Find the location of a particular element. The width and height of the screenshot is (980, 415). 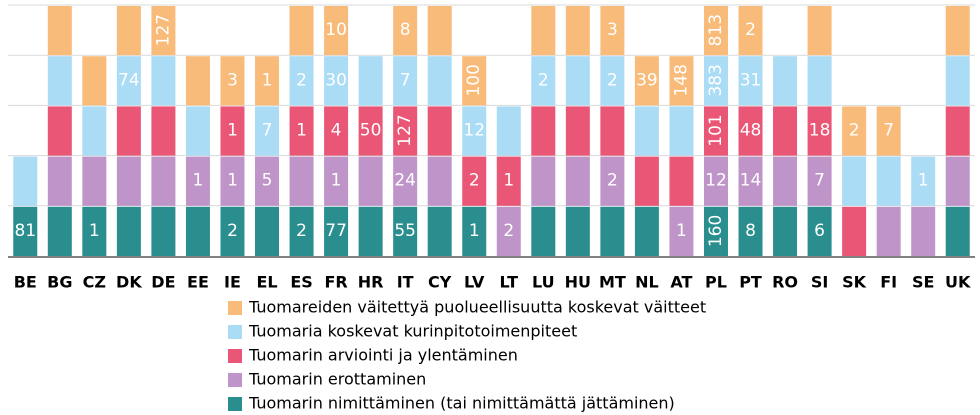

segment-label: 160 is located at coordinates (716, 231).